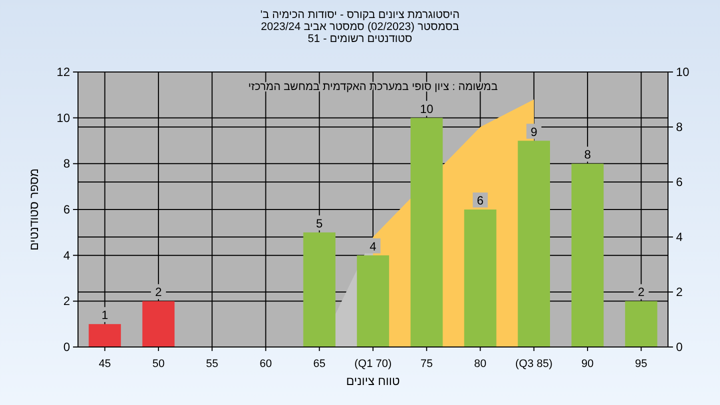  I want to click on y2-tick-label: 0, so click(679, 347).